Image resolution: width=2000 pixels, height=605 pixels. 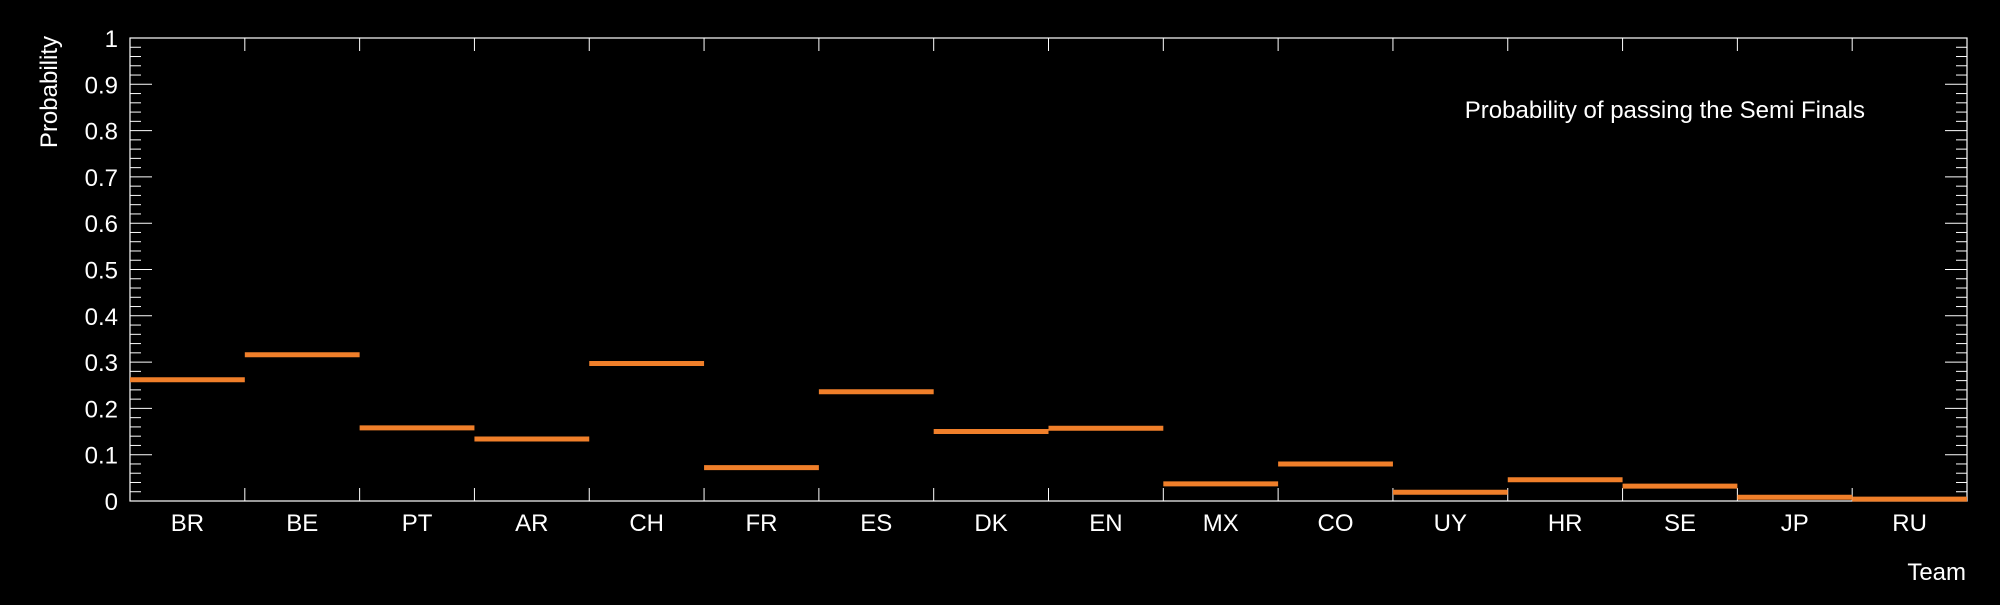 I want to click on y-tick-label: 0.1, so click(x=101, y=456).